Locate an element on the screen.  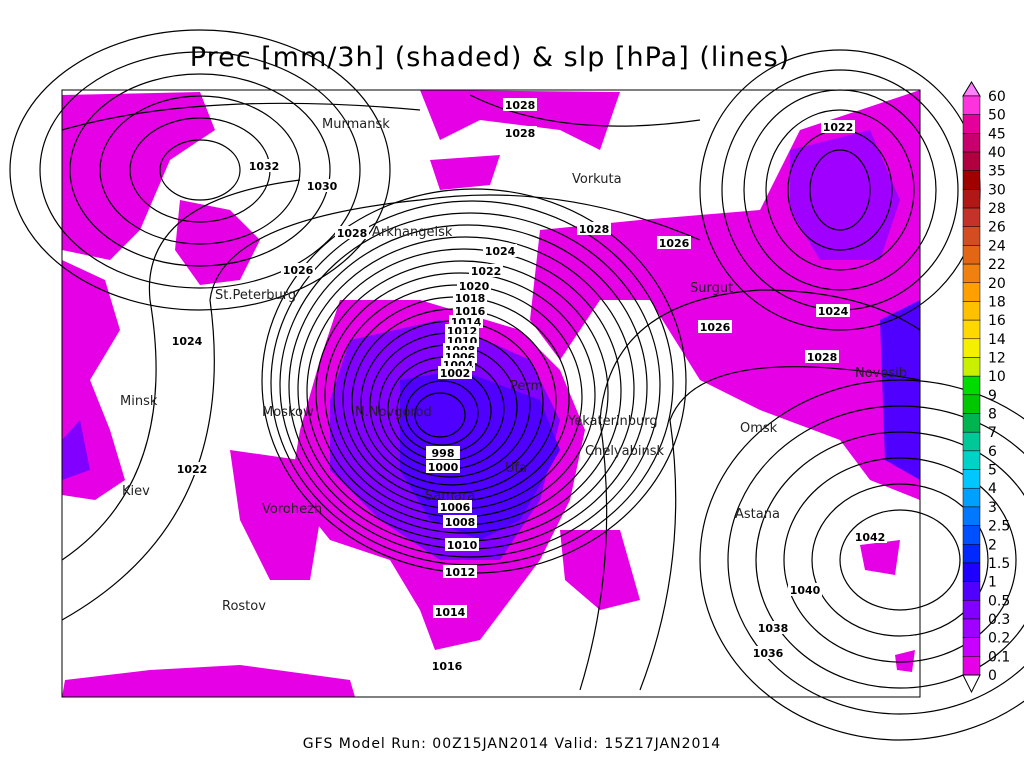
colorbar-label: 26 is located at coordinates (997, 228).